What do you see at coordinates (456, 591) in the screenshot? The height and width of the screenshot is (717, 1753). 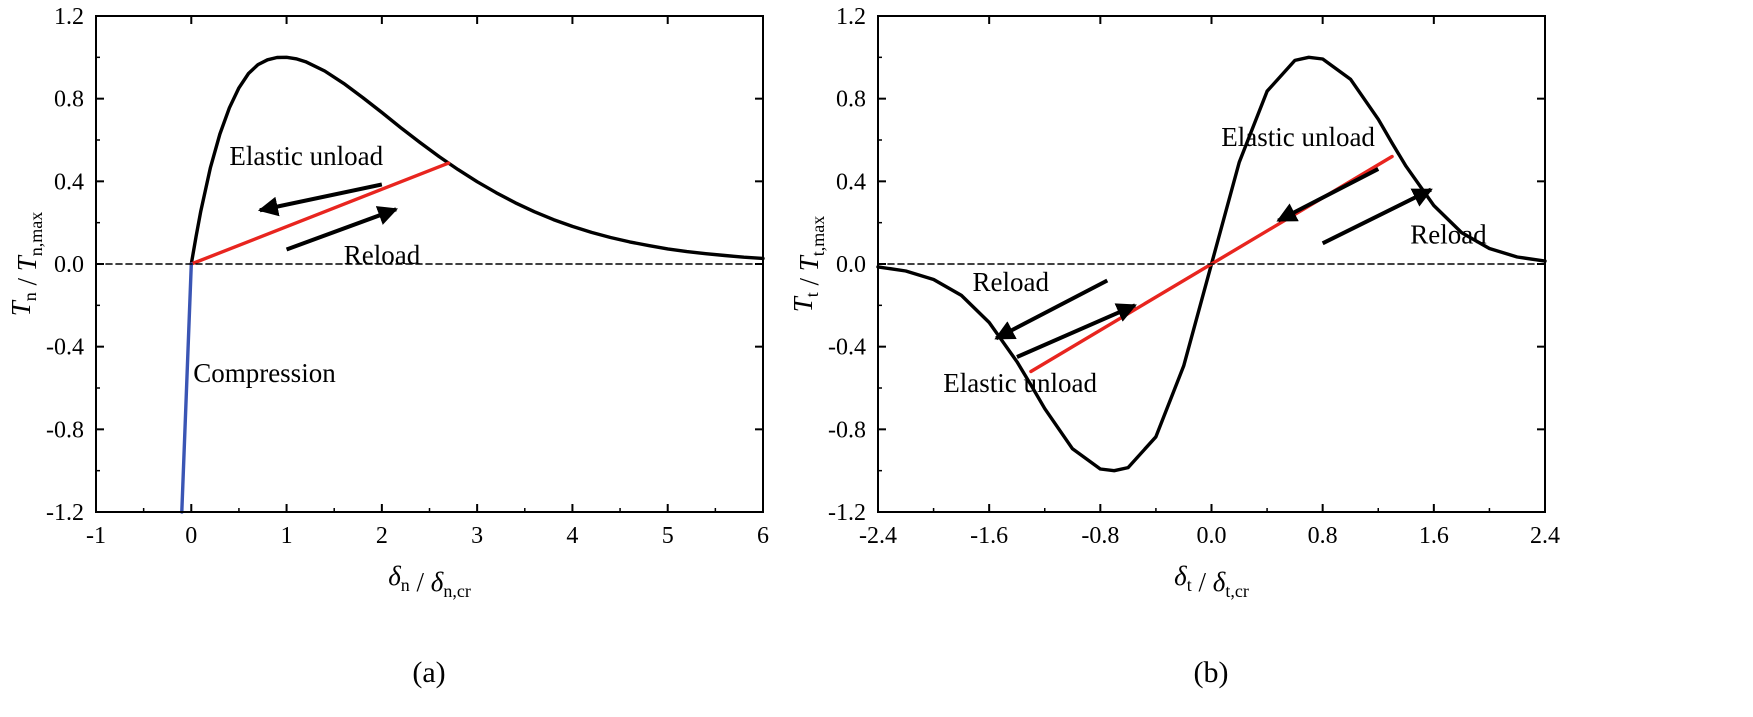 I see `x-axis-label-part: n,cr` at bounding box center [456, 591].